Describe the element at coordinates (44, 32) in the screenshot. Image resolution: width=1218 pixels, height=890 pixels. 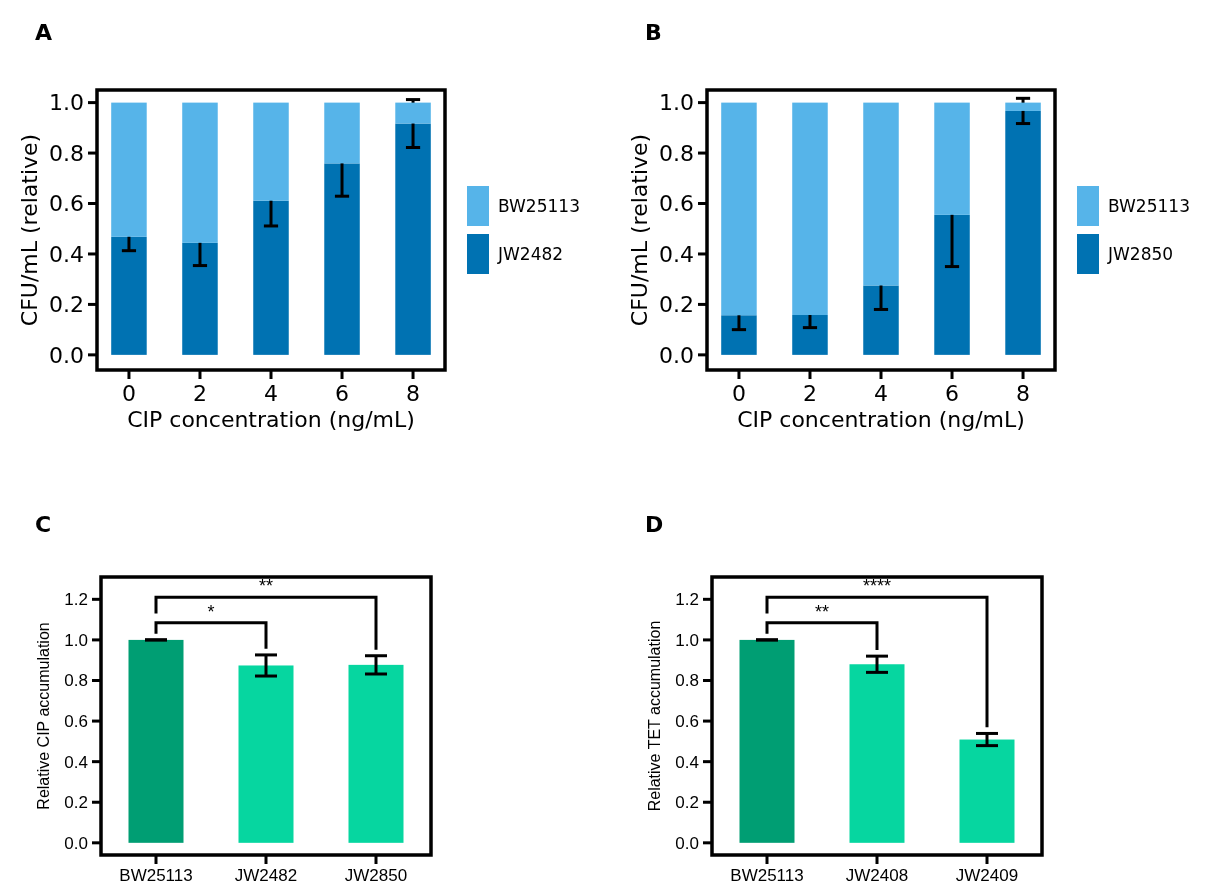
I see `chart-title: A` at that location.